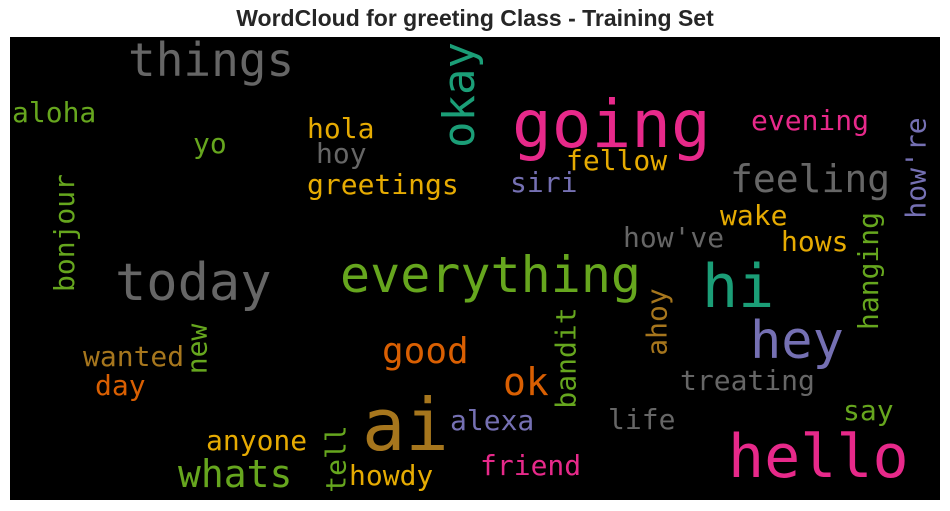  Describe the element at coordinates (235, 474) in the screenshot. I see `word-whats: whats` at that location.